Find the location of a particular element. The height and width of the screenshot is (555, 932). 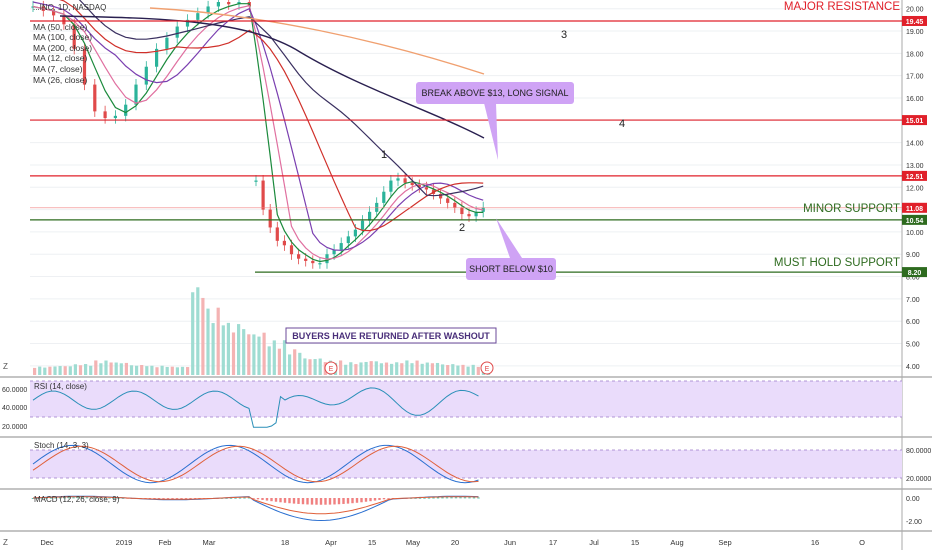

legend-entry: MA (100, close) is located at coordinates (63, 37).